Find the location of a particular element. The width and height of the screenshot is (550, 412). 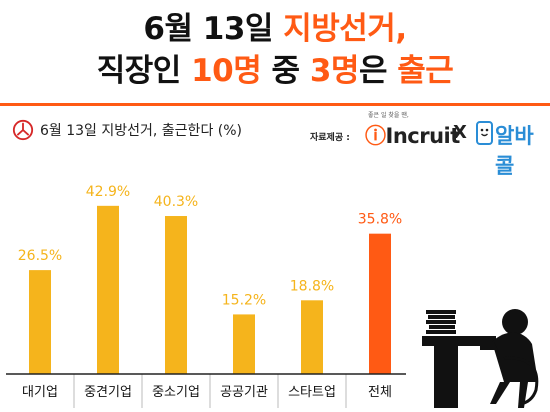

incruit-wordmark: Incruit is located at coordinates (423, 136).